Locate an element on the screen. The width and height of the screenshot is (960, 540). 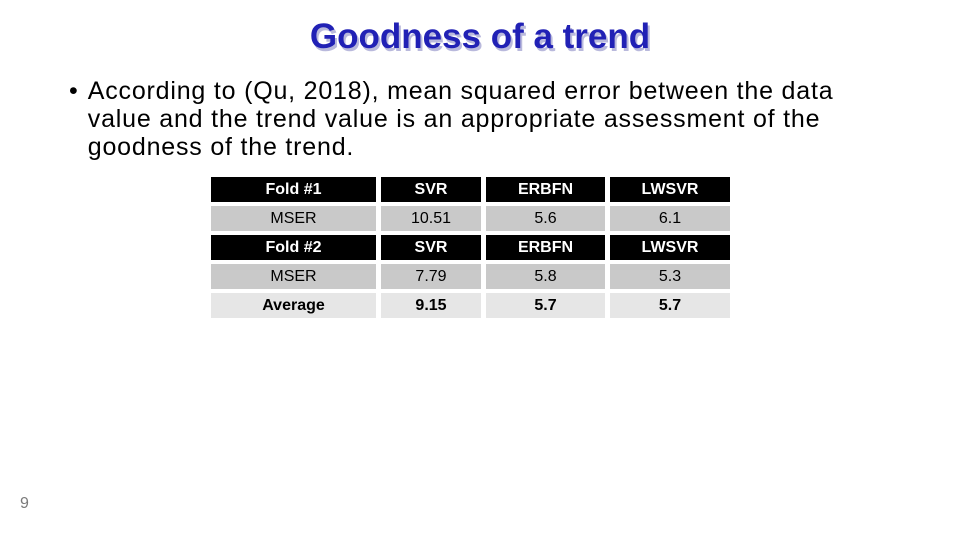
table-row-fold2-mser: MSER 7.79 5.8 5.3 is located at coordinates (470, 276).